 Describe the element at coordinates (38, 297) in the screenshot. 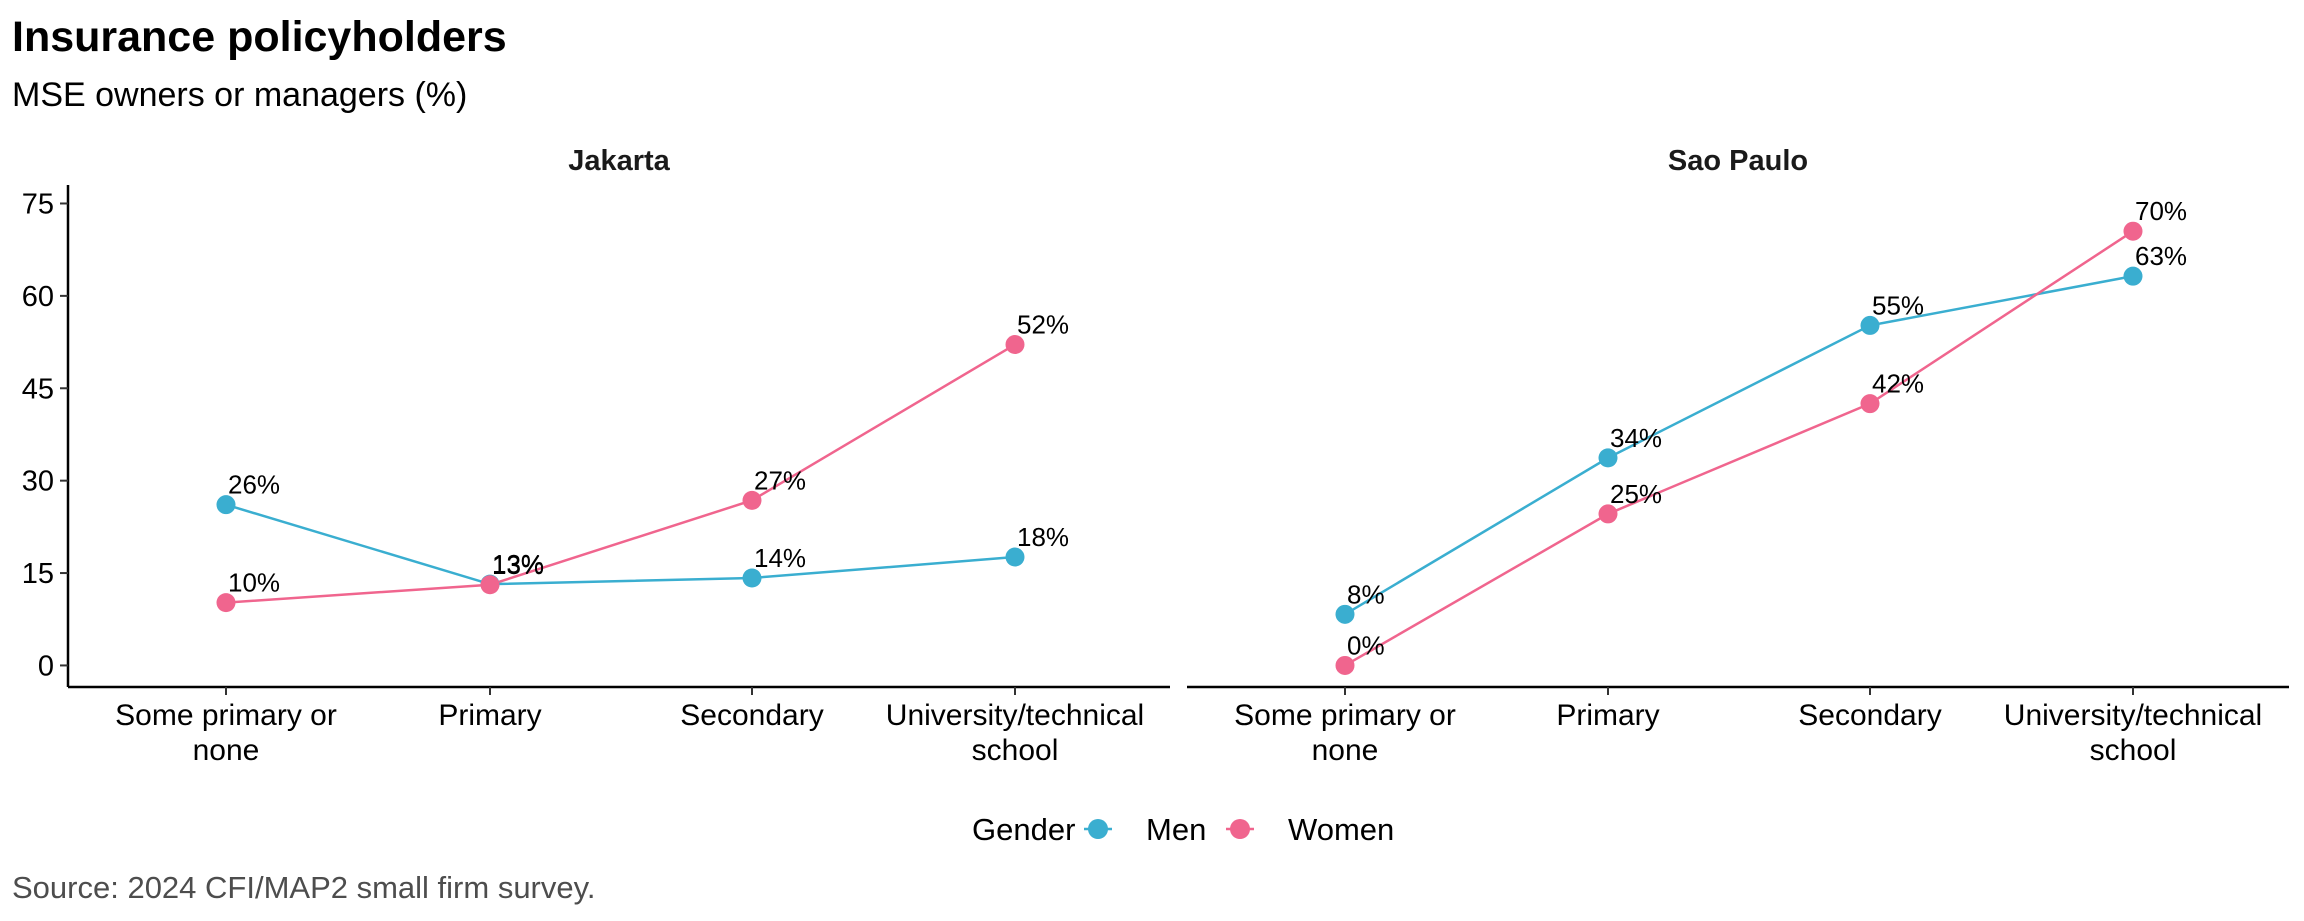

I see `y-tick-label: 60` at that location.